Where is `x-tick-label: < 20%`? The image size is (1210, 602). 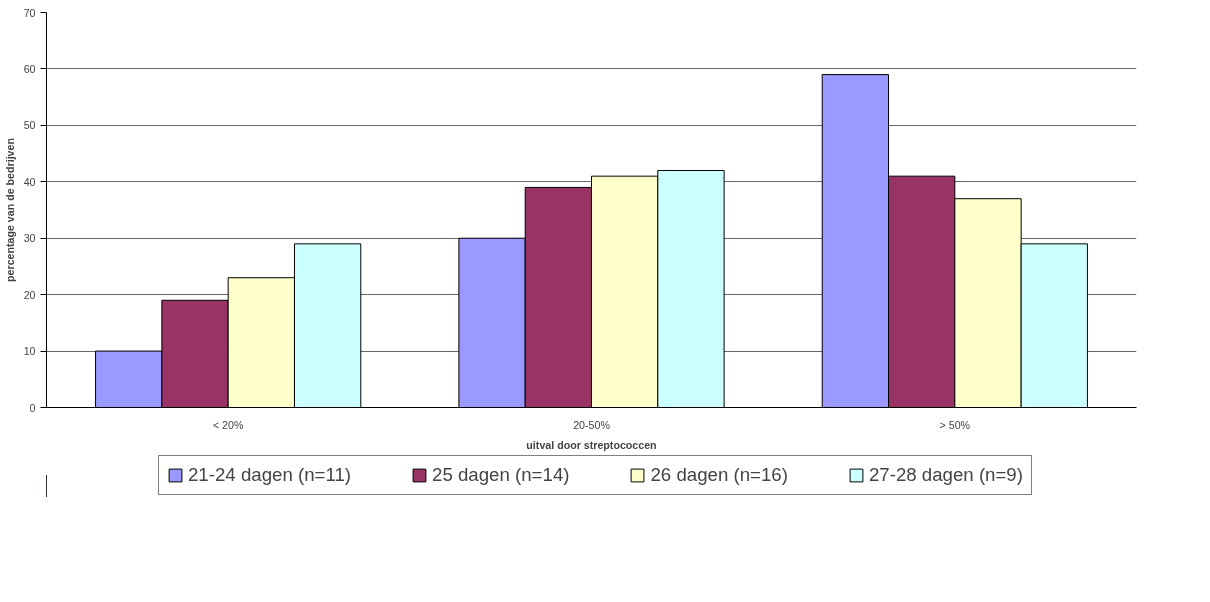 x-tick-label: < 20% is located at coordinates (228, 424).